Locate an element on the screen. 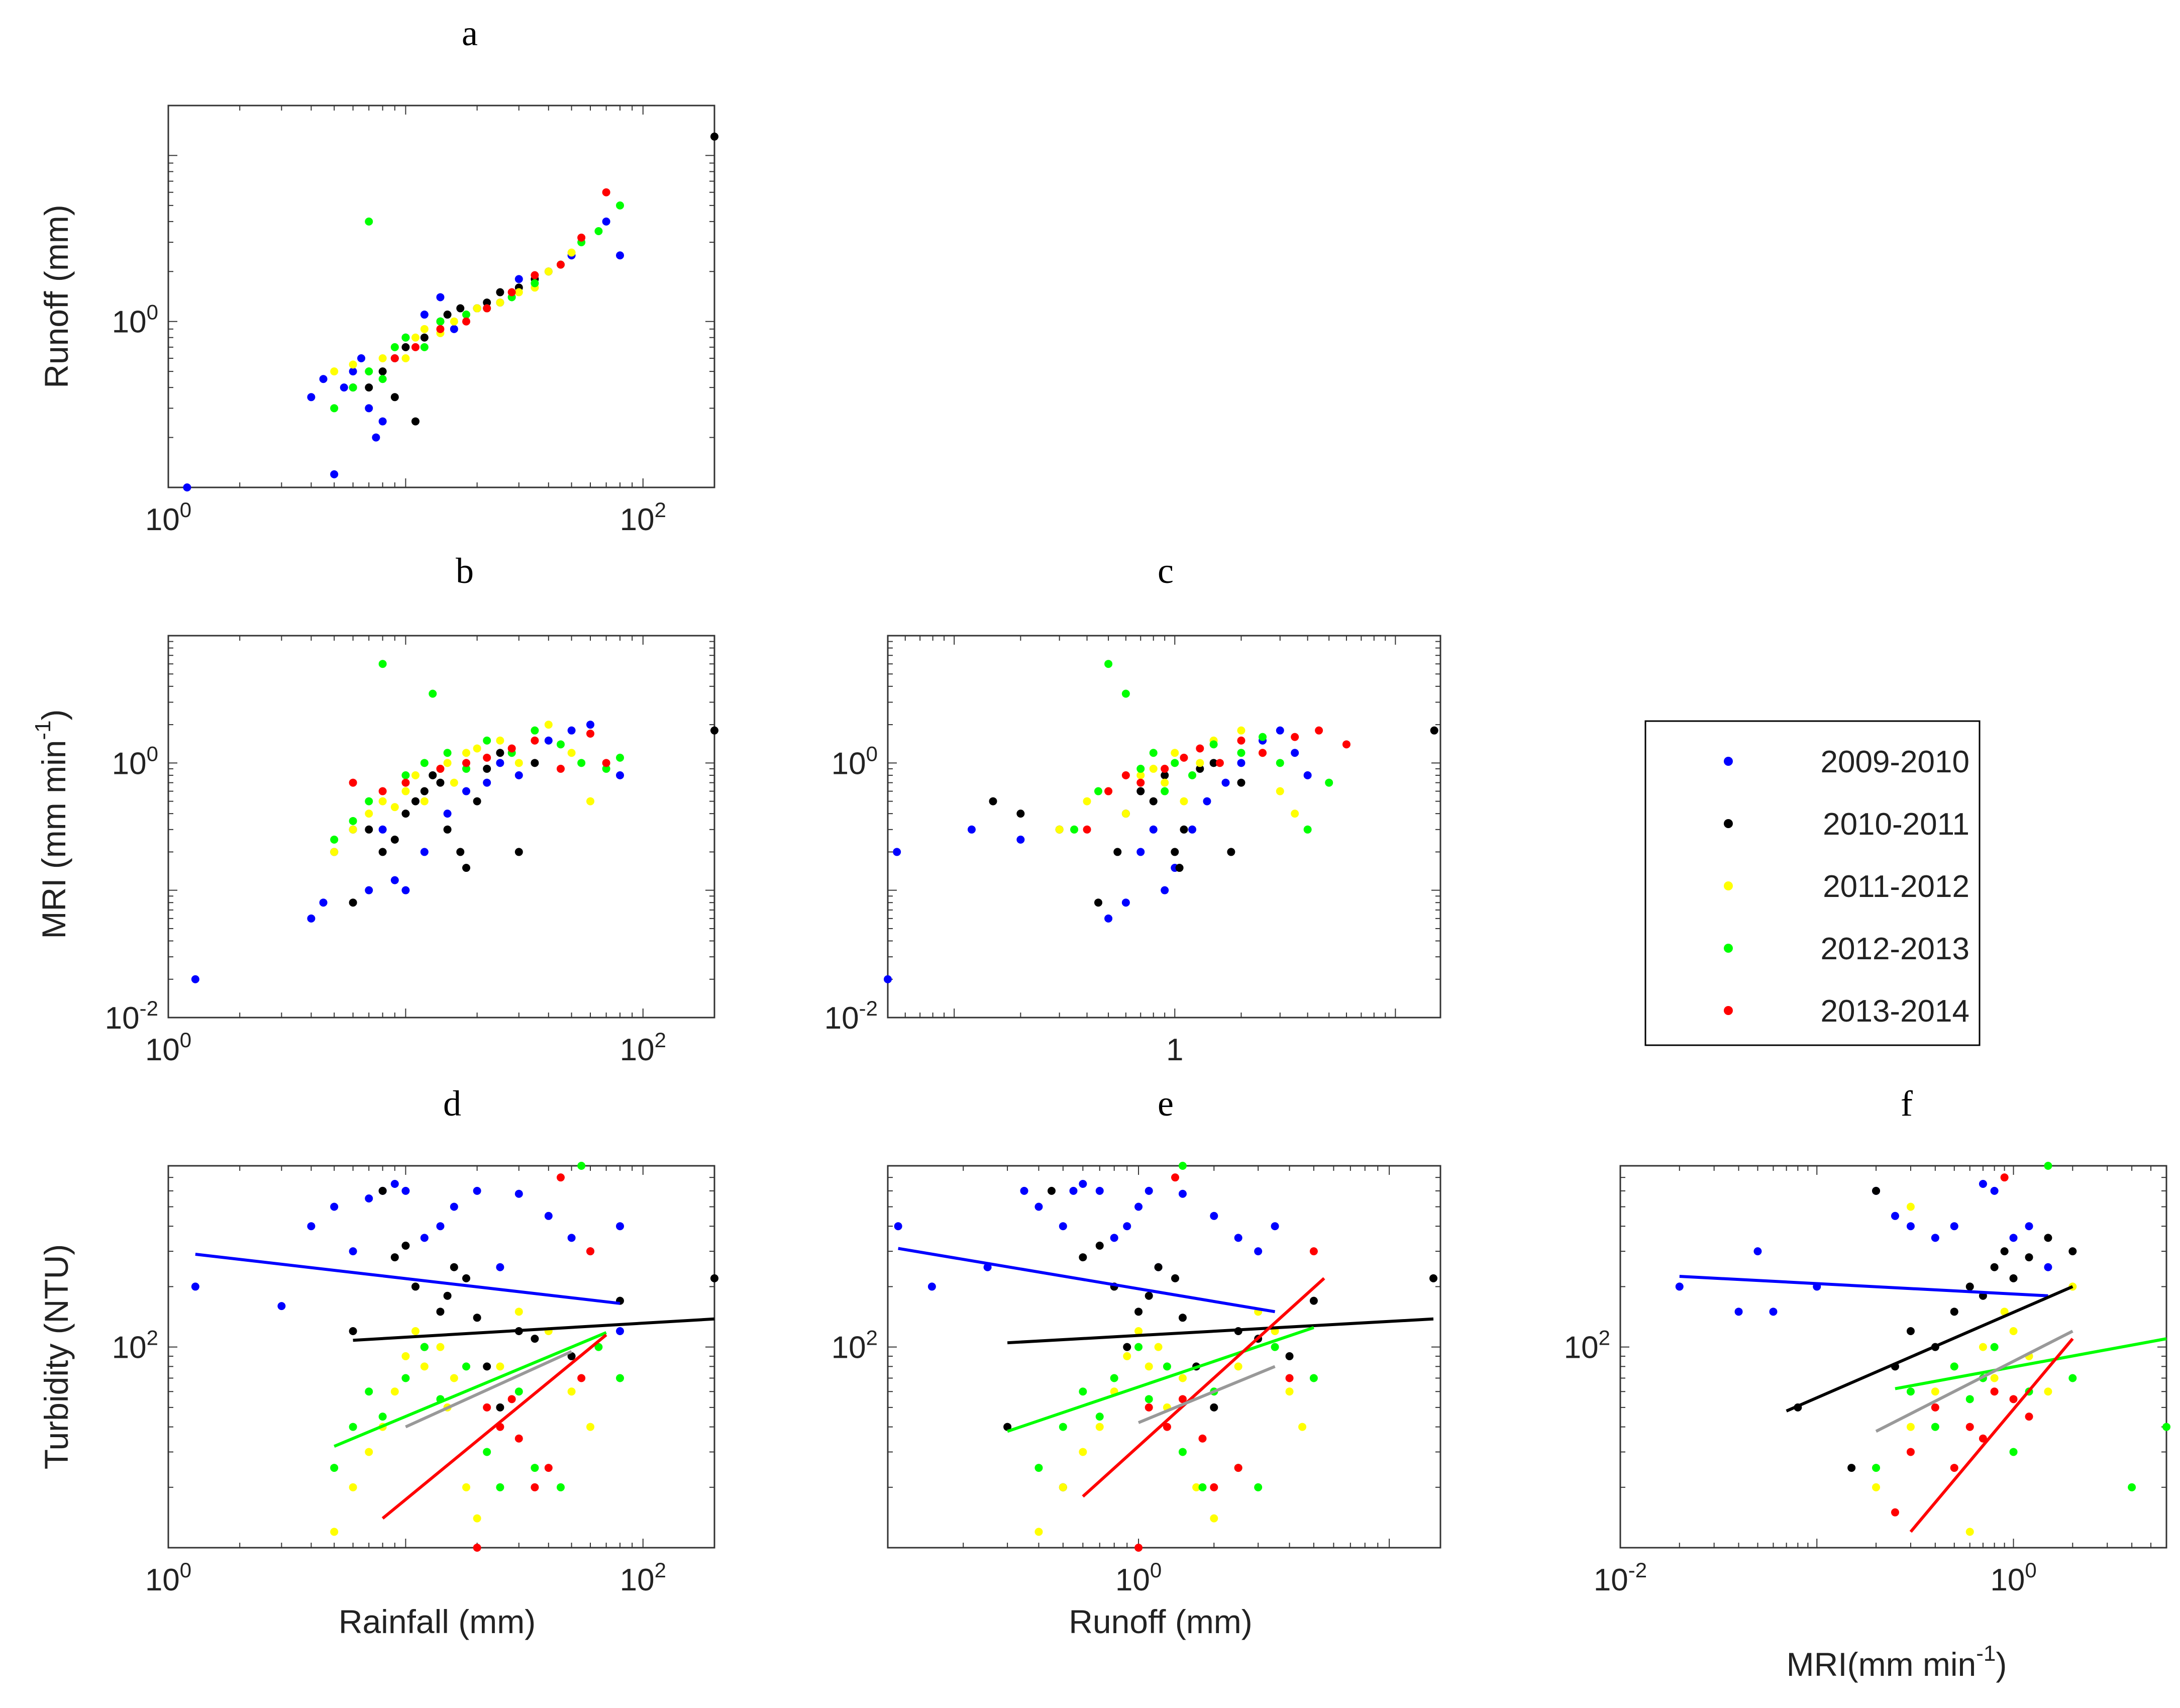 This screenshot has width=2180, height=1708. panel-e: e 100 102 Runoff (mm) is located at coordinates (1136, 1361).